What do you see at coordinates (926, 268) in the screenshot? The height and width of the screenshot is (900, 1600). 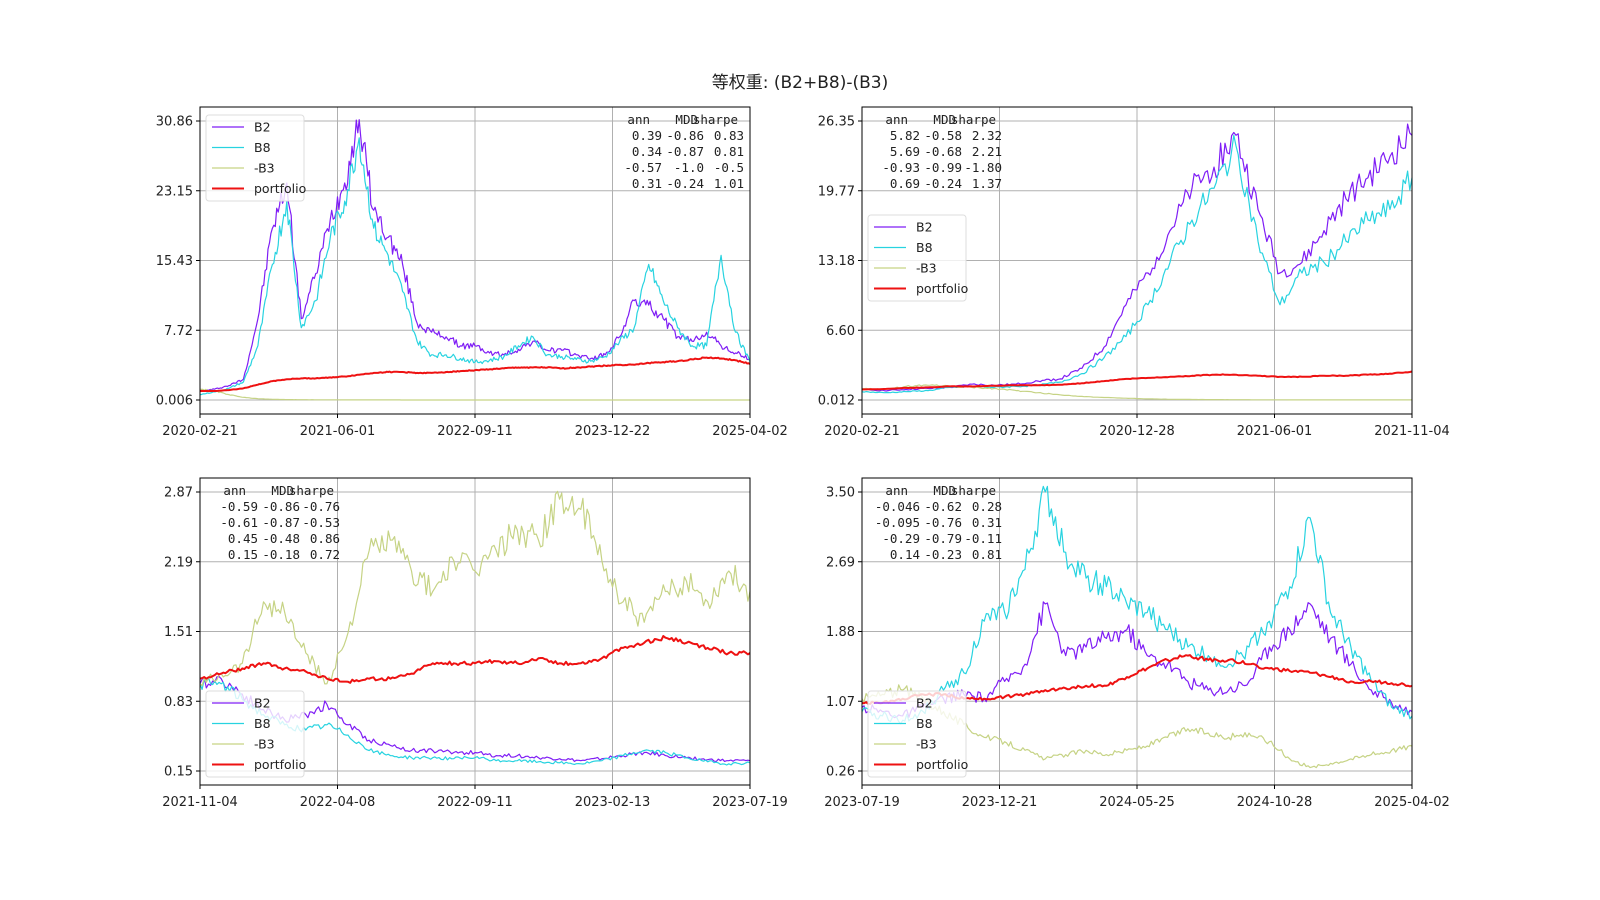 I see `legend-label-neg-B3-2: -B3` at bounding box center [926, 268].